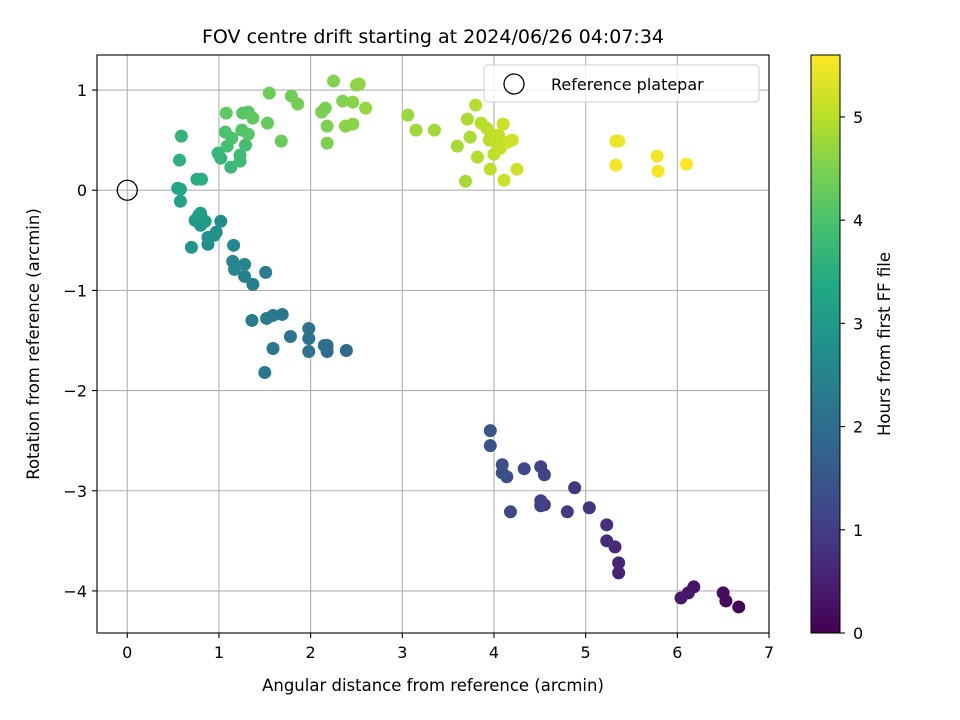 Image resolution: width=960 pixels, height=720 pixels. What do you see at coordinates (858, 220) in the screenshot?
I see `colorbar-tick-label: 4` at bounding box center [858, 220].